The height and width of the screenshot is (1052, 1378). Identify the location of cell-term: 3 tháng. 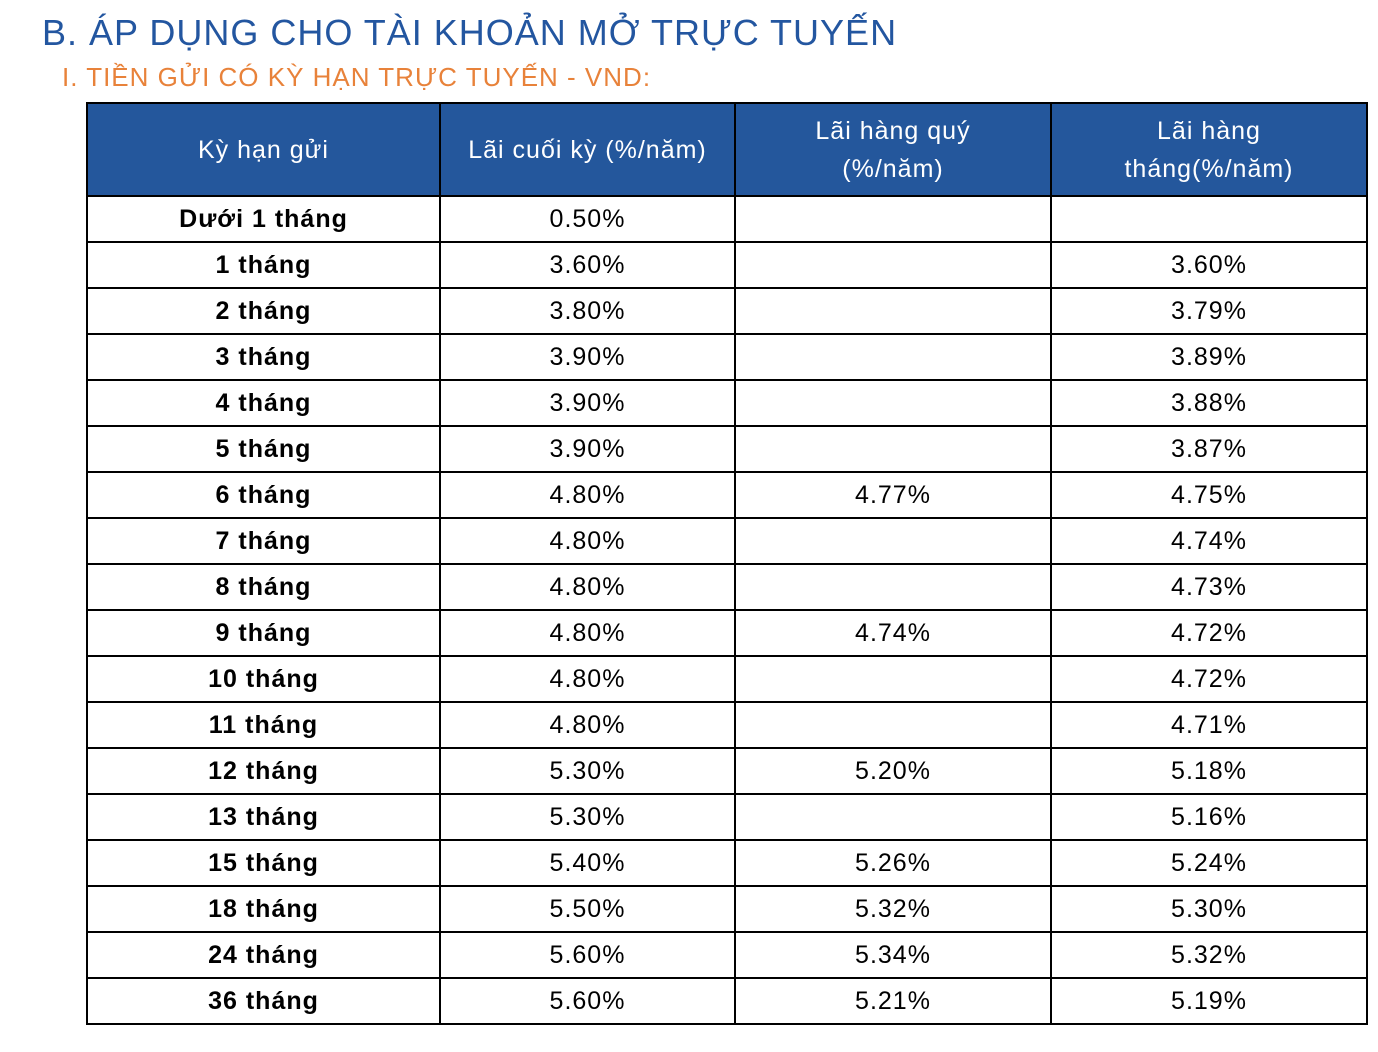
(263, 357).